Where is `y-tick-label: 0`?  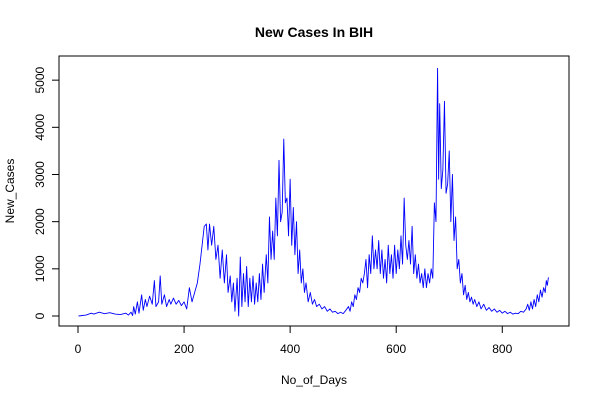 y-tick-label: 0 is located at coordinates (40, 315).